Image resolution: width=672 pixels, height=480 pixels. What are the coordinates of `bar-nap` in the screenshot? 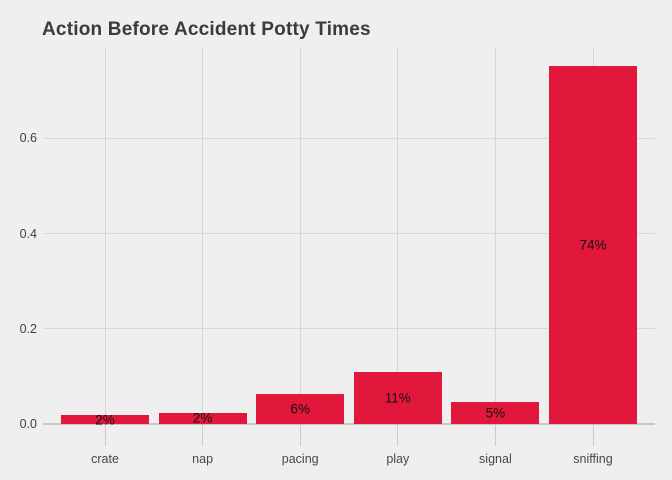 It's located at (202, 418).